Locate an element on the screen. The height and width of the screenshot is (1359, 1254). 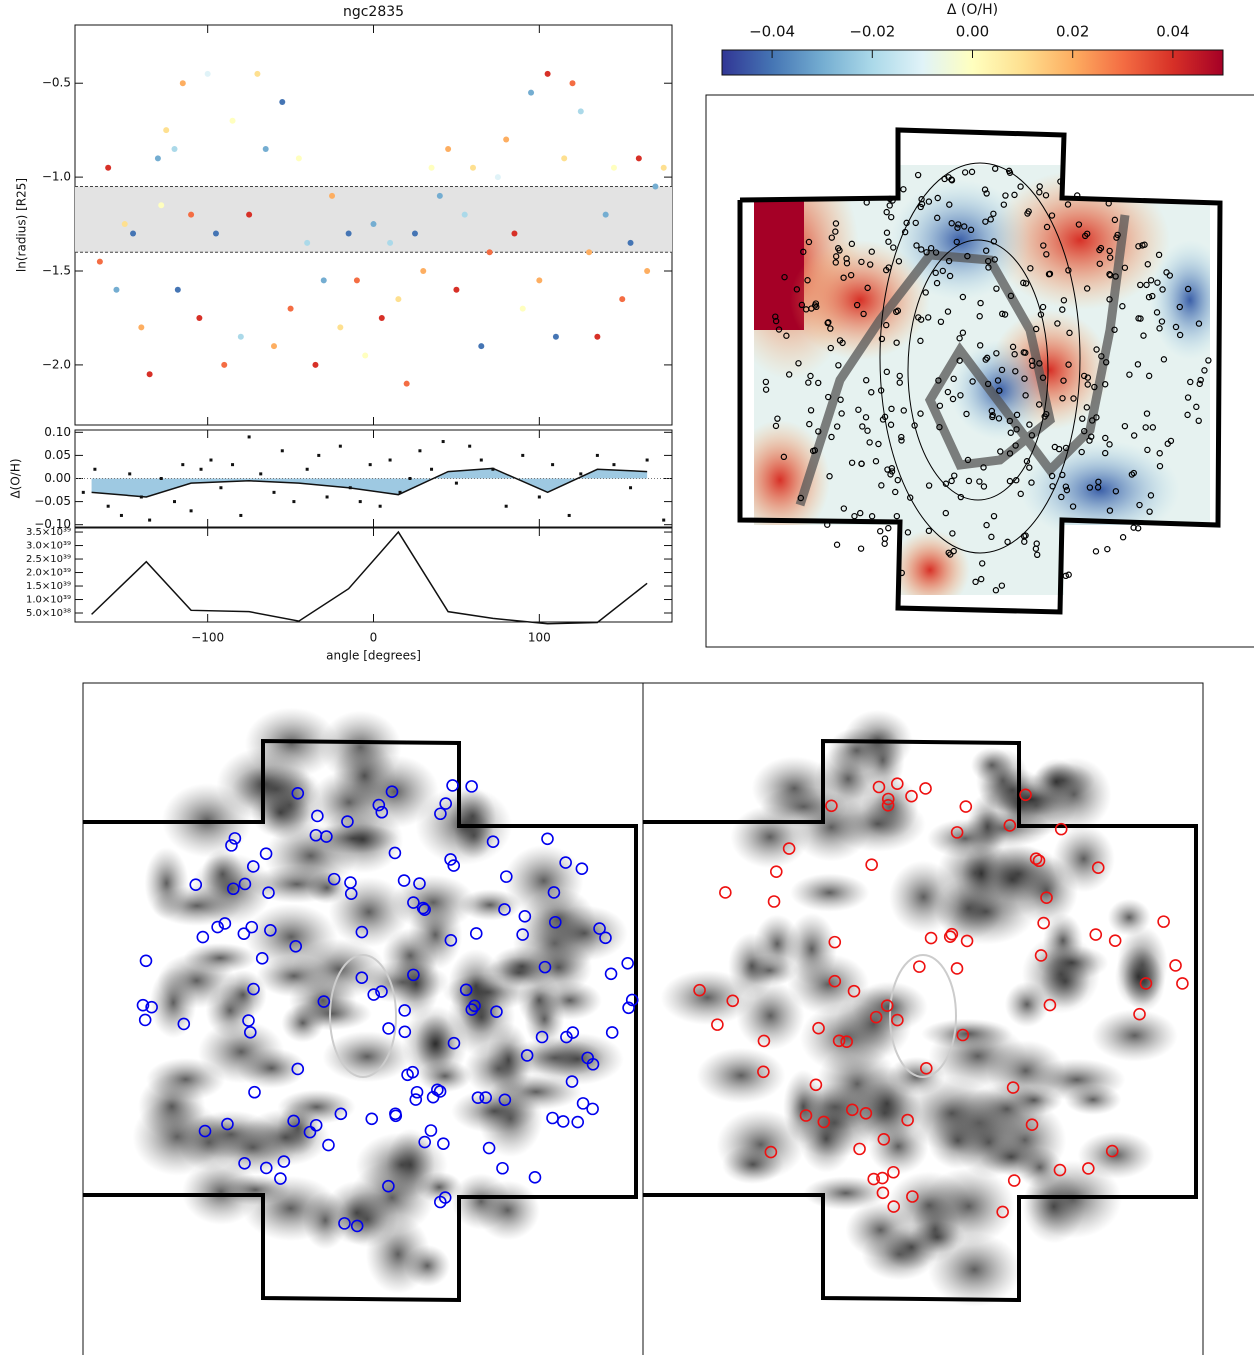
y-tick-label: 3.0×10³⁹ is located at coordinates (48, 546).